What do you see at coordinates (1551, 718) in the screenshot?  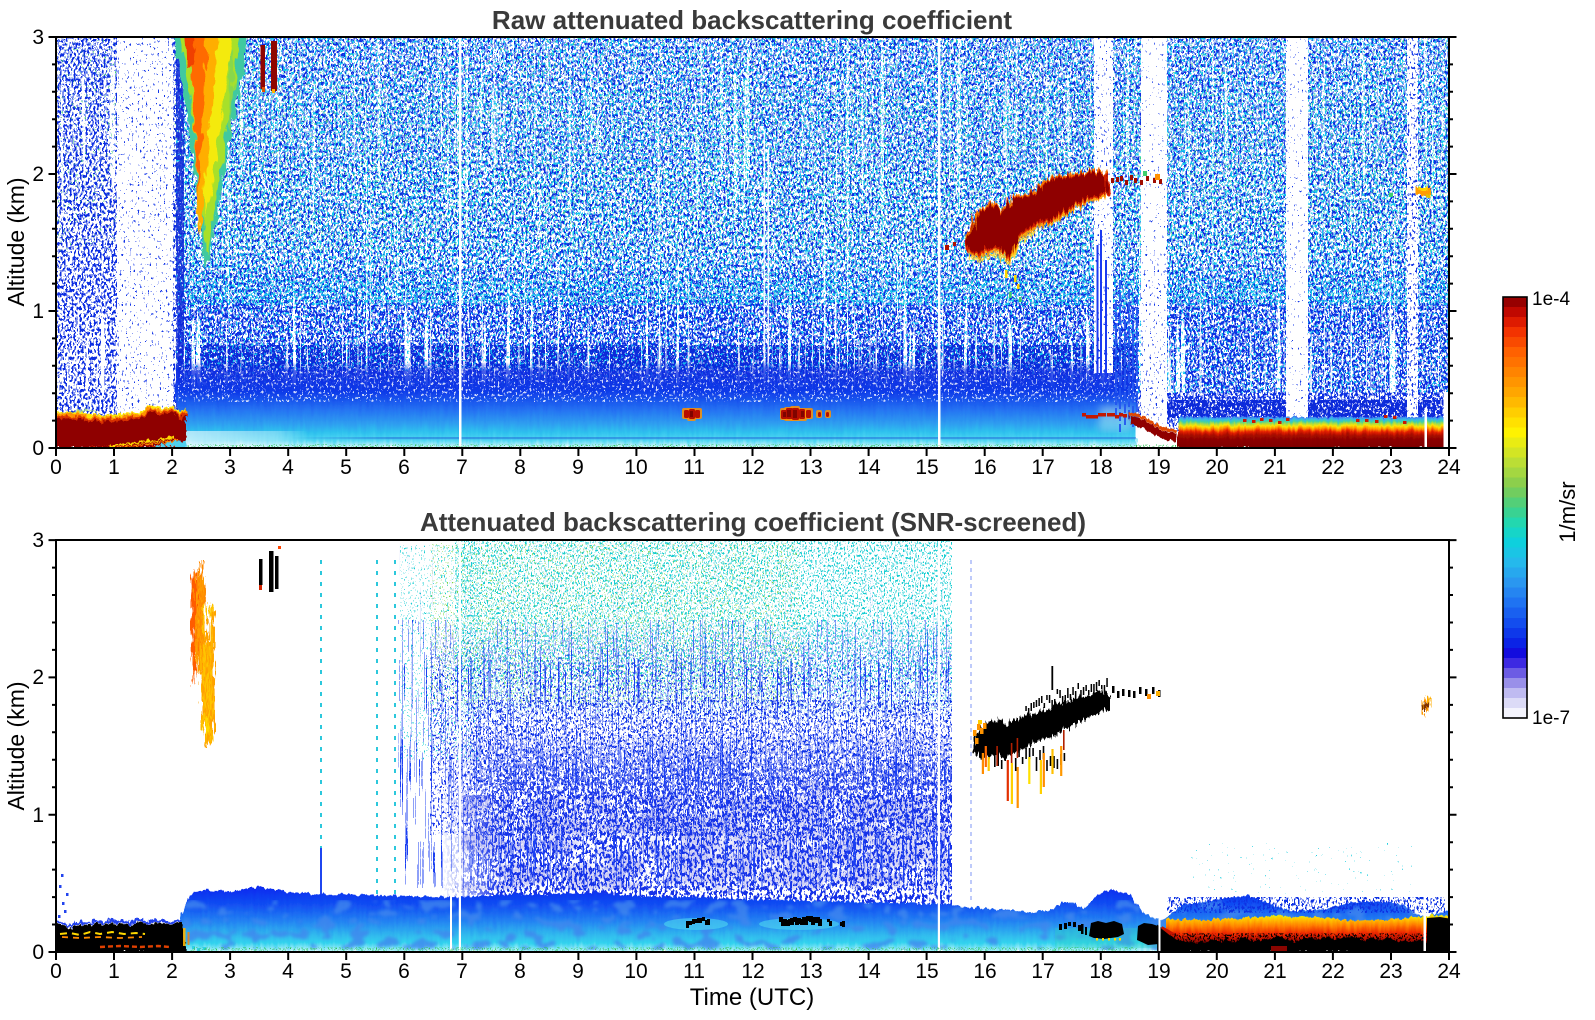 I see `svg-text: 1e-7` at bounding box center [1551, 718].